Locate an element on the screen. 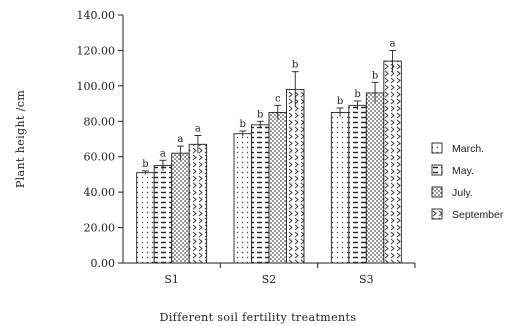  y-tick-label: 0.00 is located at coordinates (103, 263).